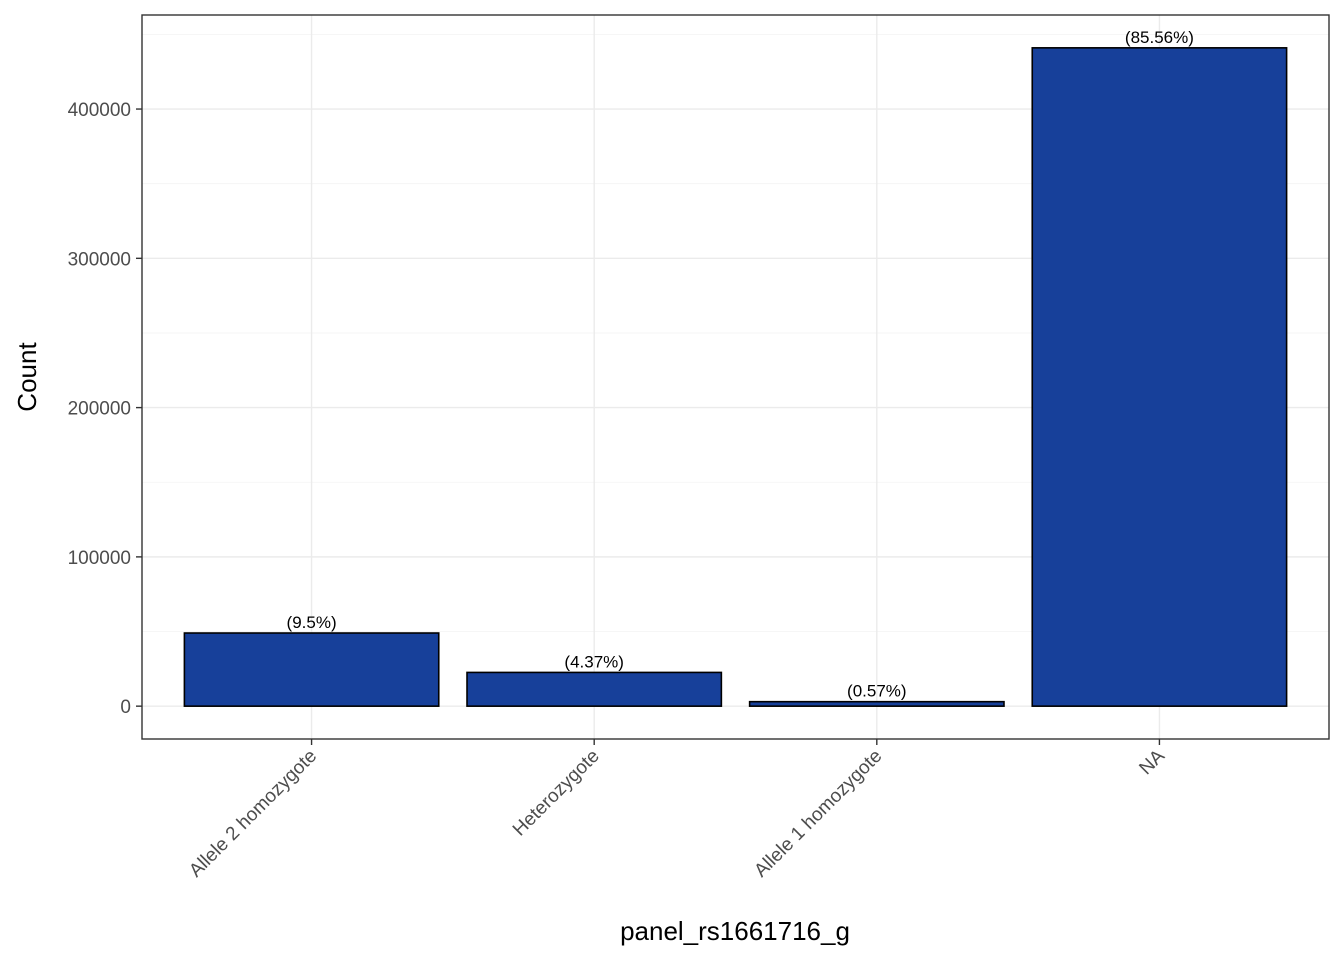 The image size is (1344, 960). Describe the element at coordinates (99, 259) in the screenshot. I see `y-tick-label: 300000` at that location.